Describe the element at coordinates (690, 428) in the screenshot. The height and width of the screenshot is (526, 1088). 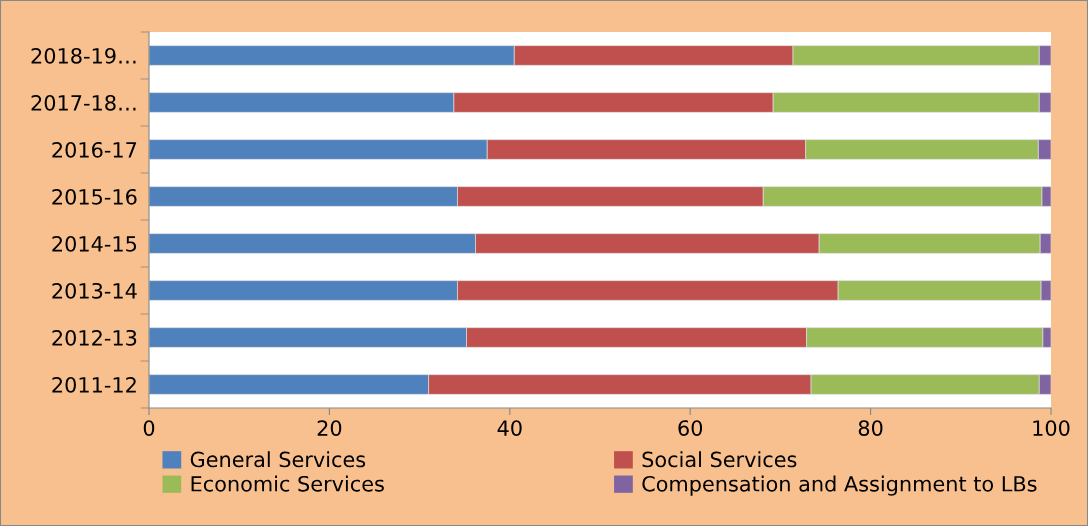
I see `x-tick-label: 60` at that location.